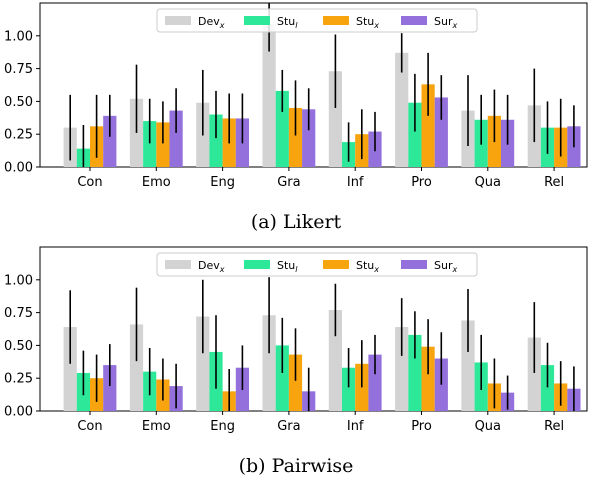  What do you see at coordinates (296, 466) in the screenshot?
I see `pairwise-caption: (b) Pairwise` at bounding box center [296, 466].